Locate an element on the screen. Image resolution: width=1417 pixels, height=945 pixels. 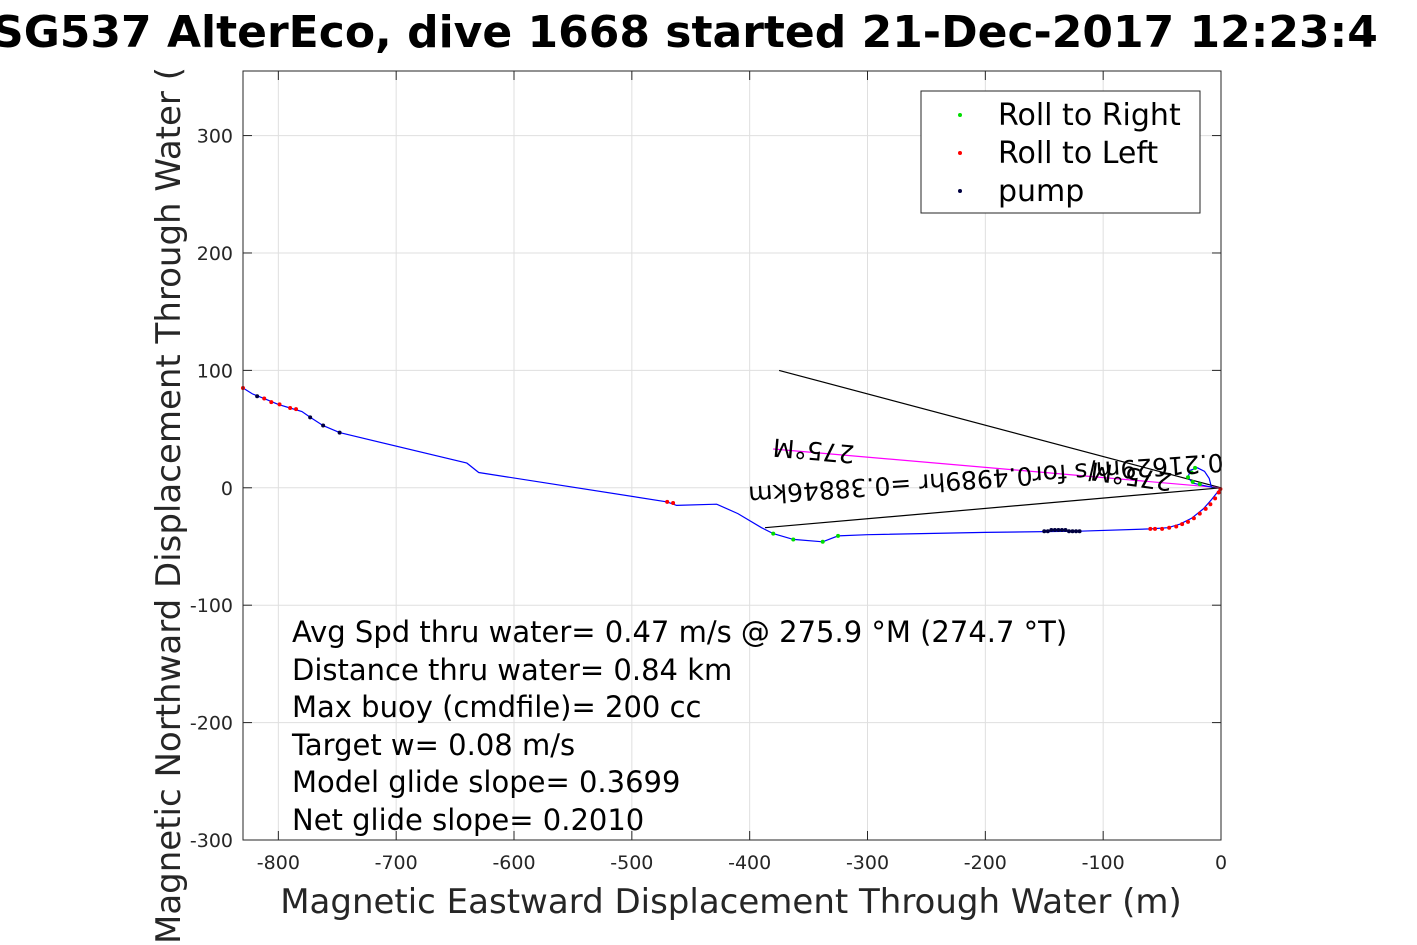
y-tick-label: -100 is located at coordinates (211, 606).